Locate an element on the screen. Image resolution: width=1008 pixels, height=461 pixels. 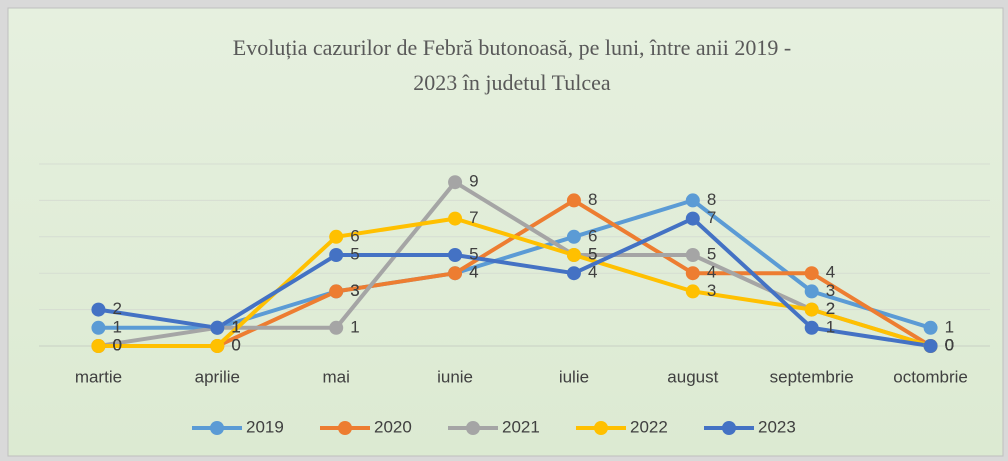
legend-label: 2023 is located at coordinates (777, 426).